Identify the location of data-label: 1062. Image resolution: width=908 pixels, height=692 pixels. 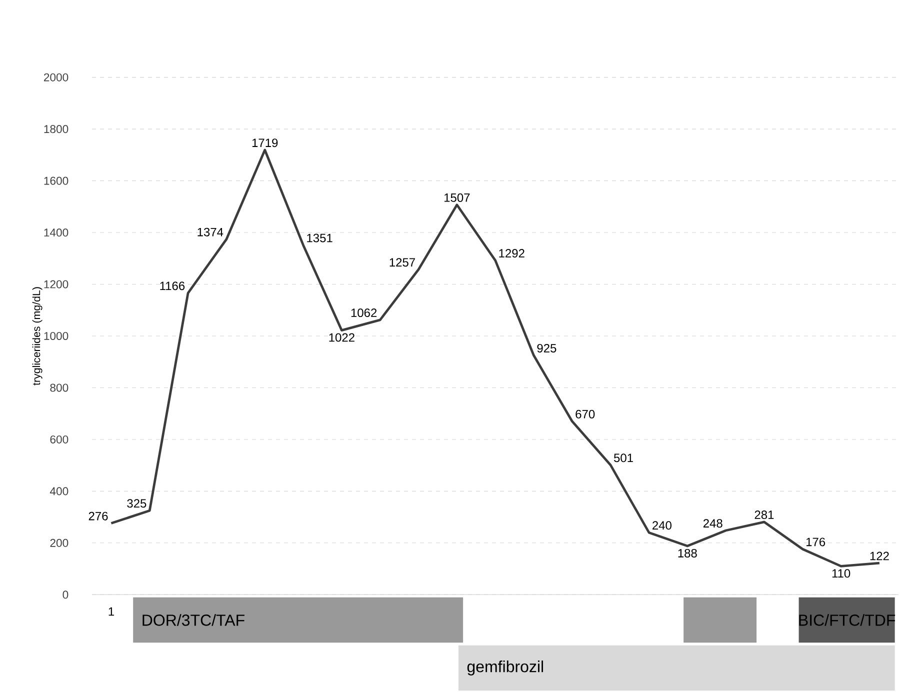
(364, 313).